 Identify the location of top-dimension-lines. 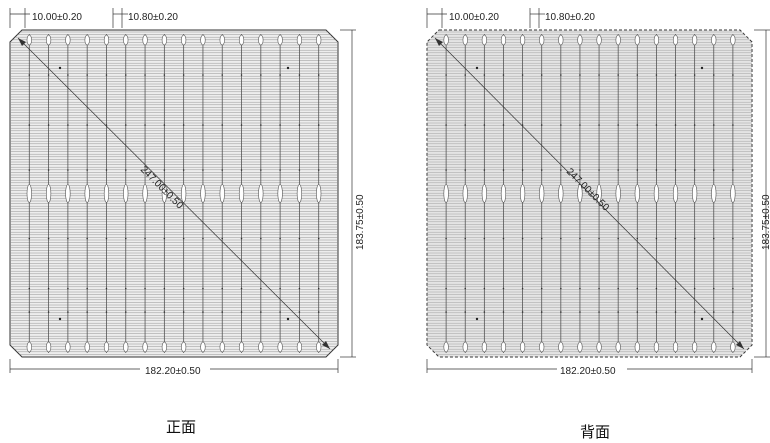
(485, 18).